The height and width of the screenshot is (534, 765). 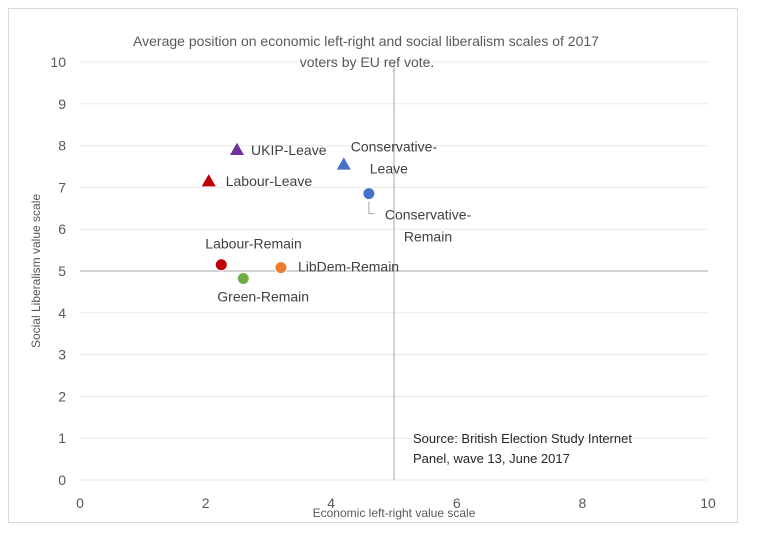 I want to click on y-tick-label: 8, so click(x=62, y=146).